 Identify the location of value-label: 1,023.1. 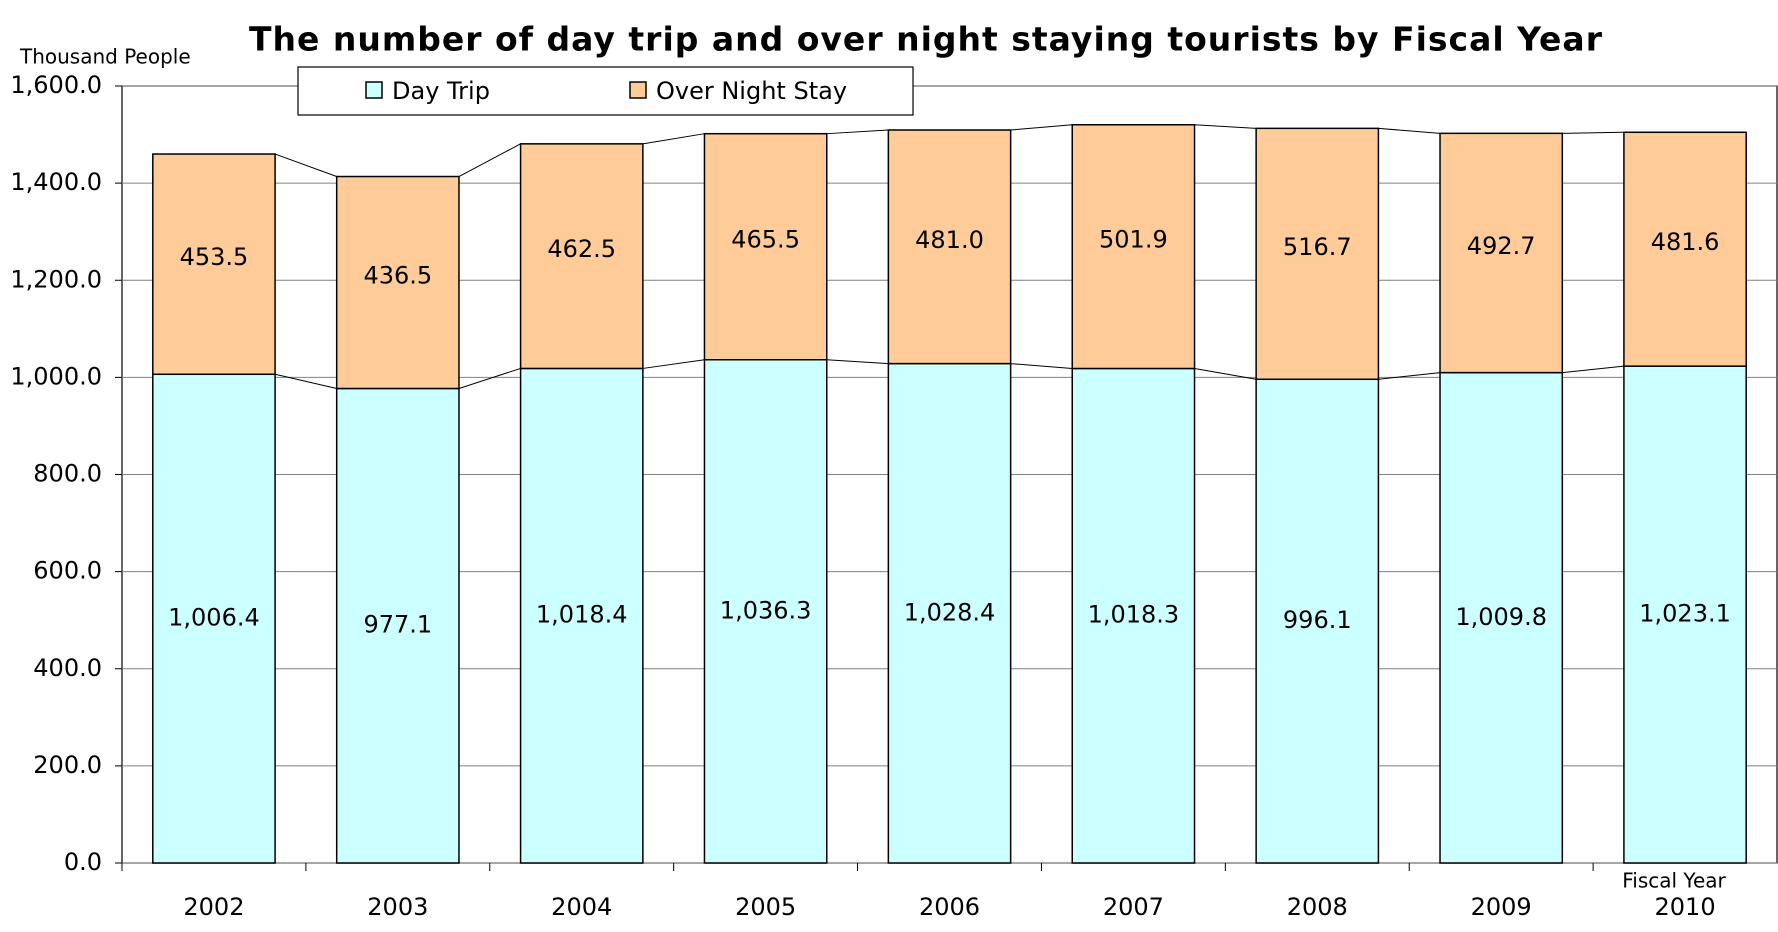
(1685, 614).